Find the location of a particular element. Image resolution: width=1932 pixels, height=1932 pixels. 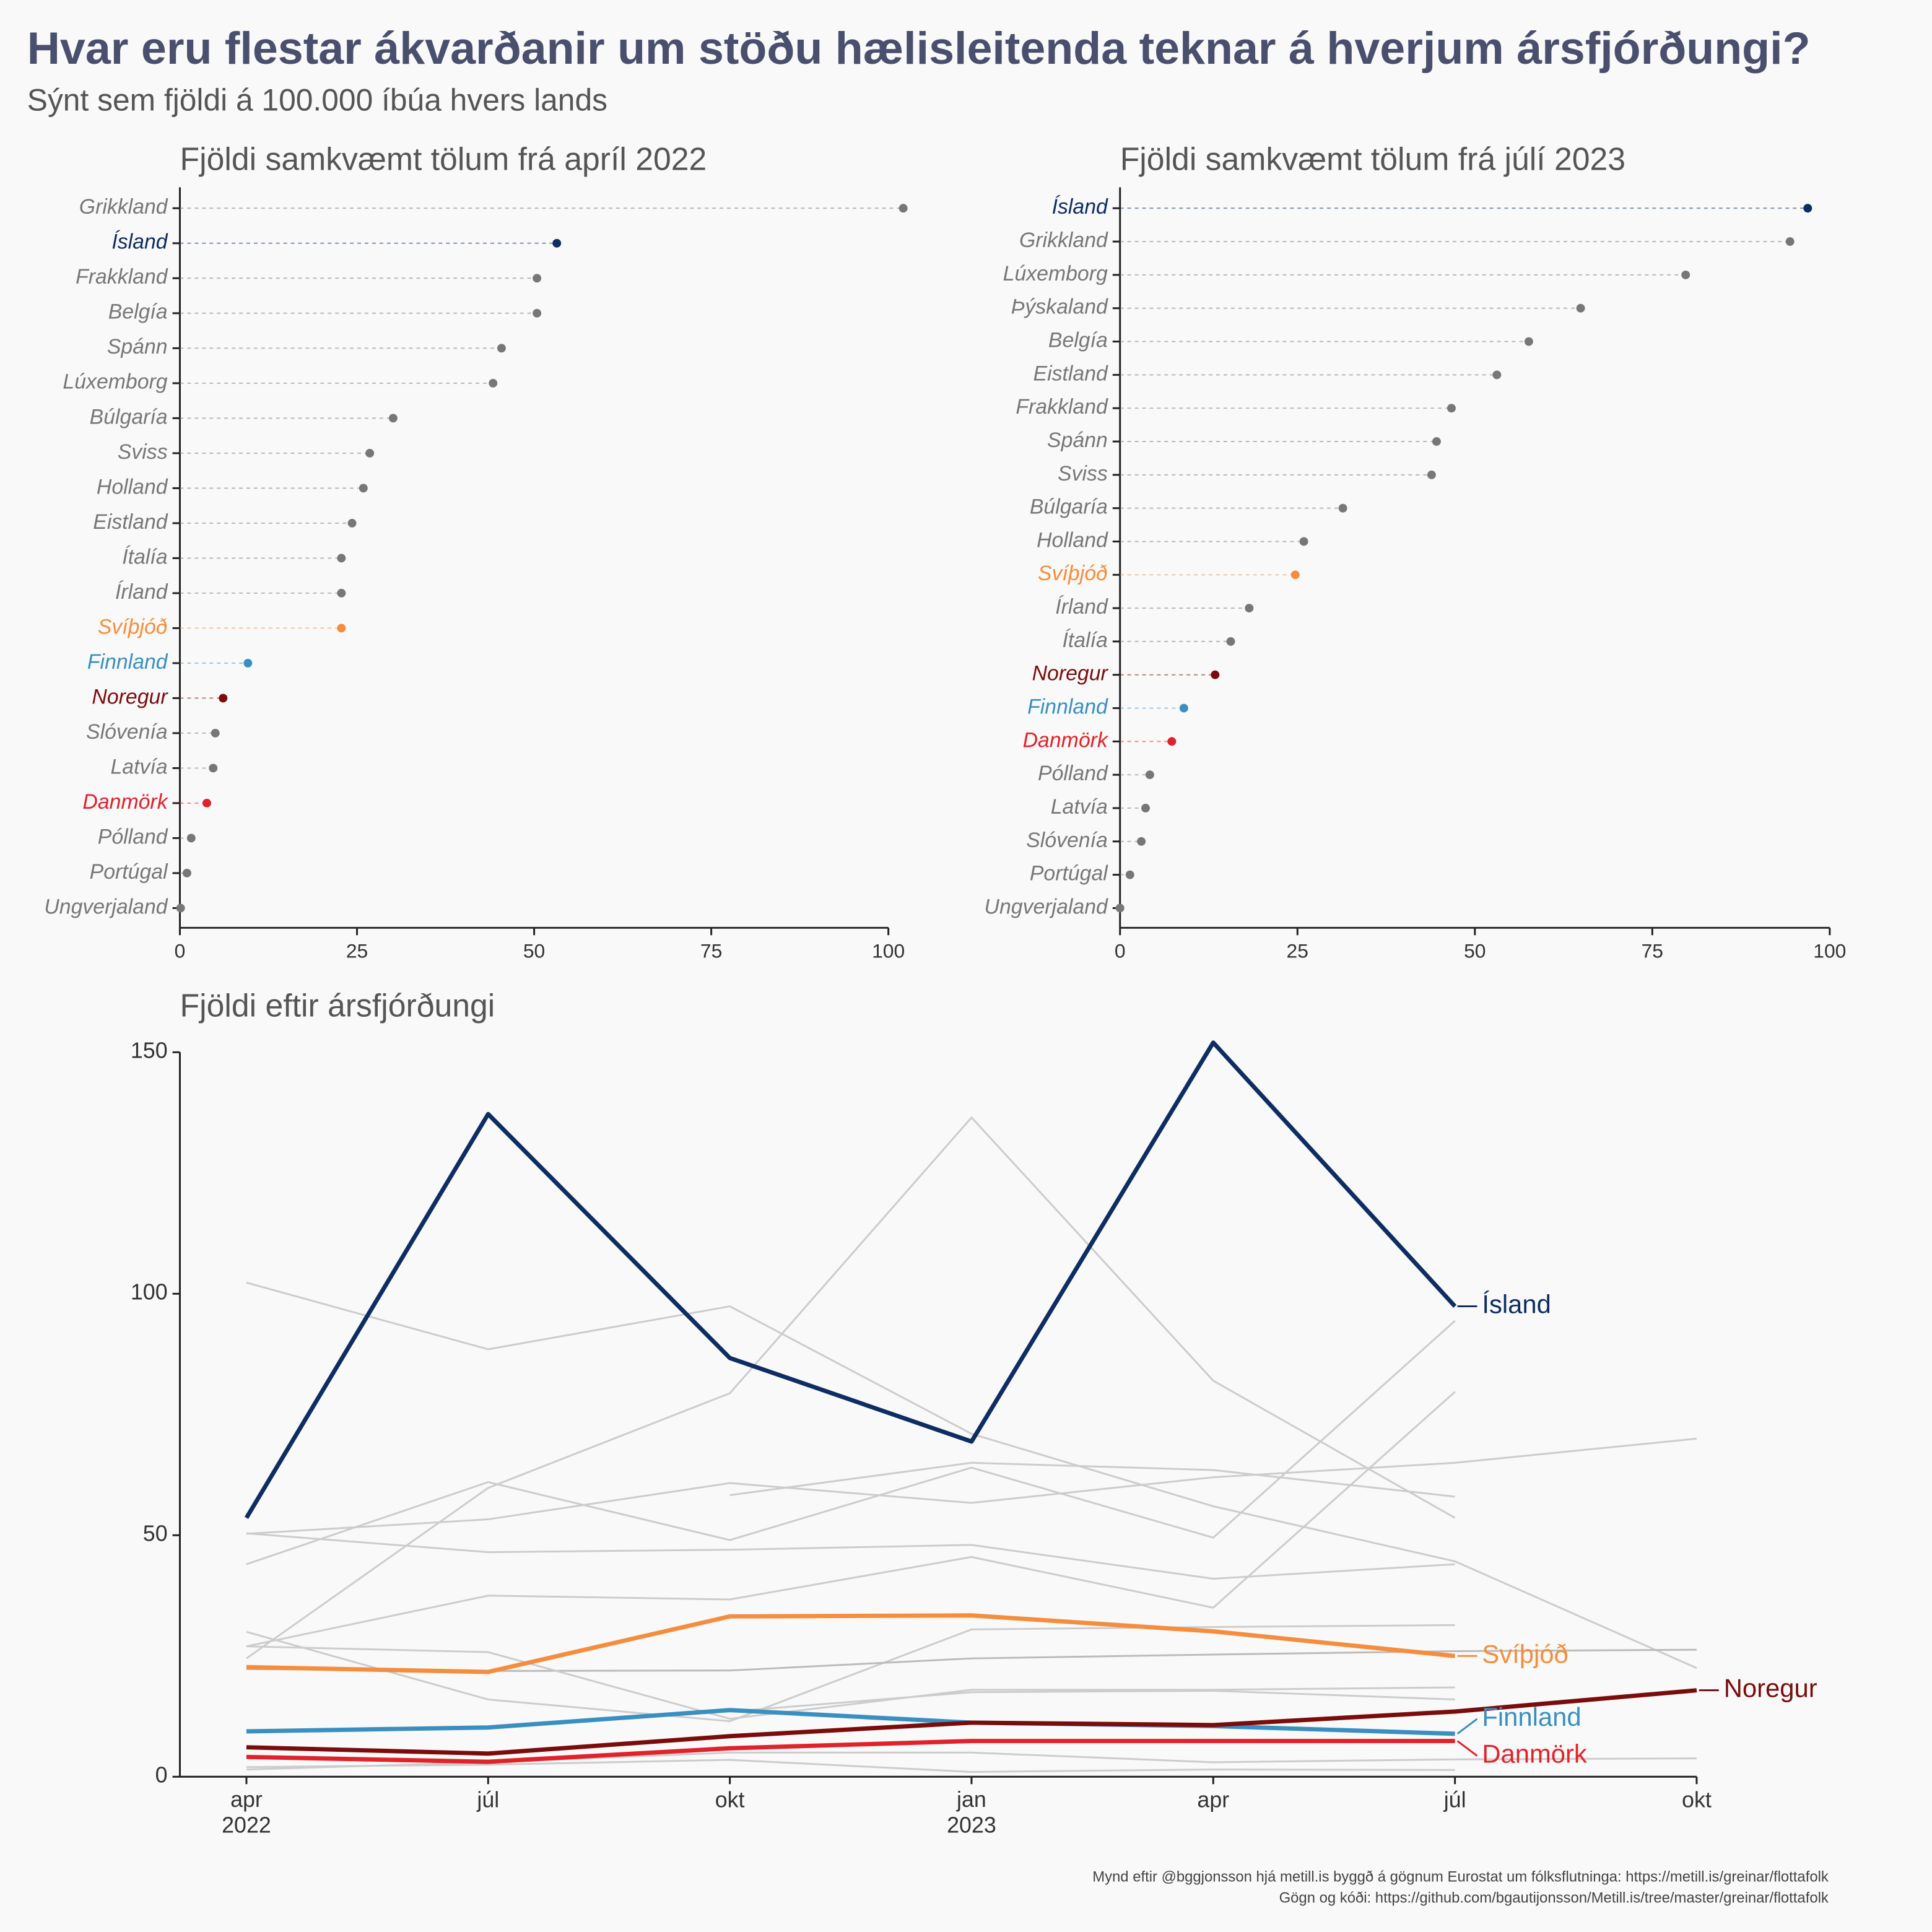

y-tick-label: Noregur is located at coordinates (130, 697).